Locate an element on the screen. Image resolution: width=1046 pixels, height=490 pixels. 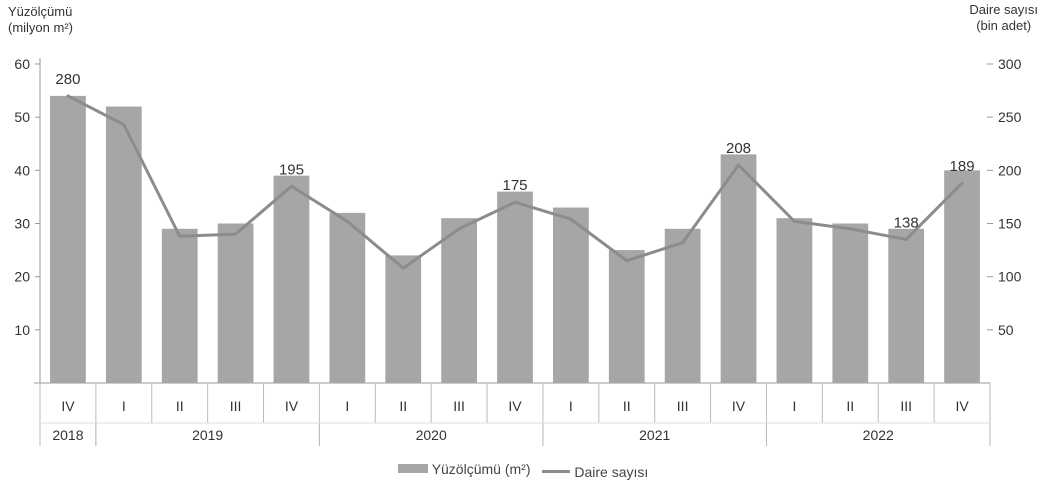
right-tick-label: 300 is located at coordinates (1010, 64).